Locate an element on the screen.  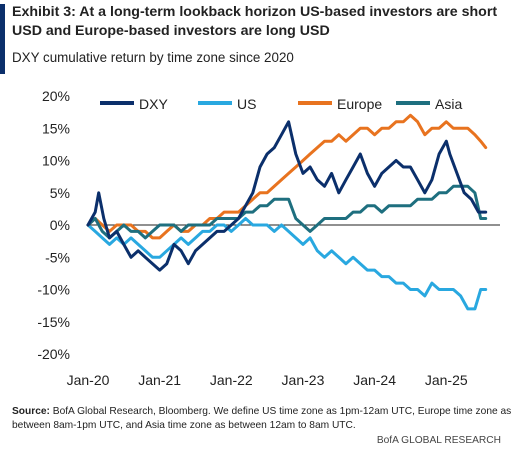
y-tick-label: 20% is located at coordinates (56, 96).